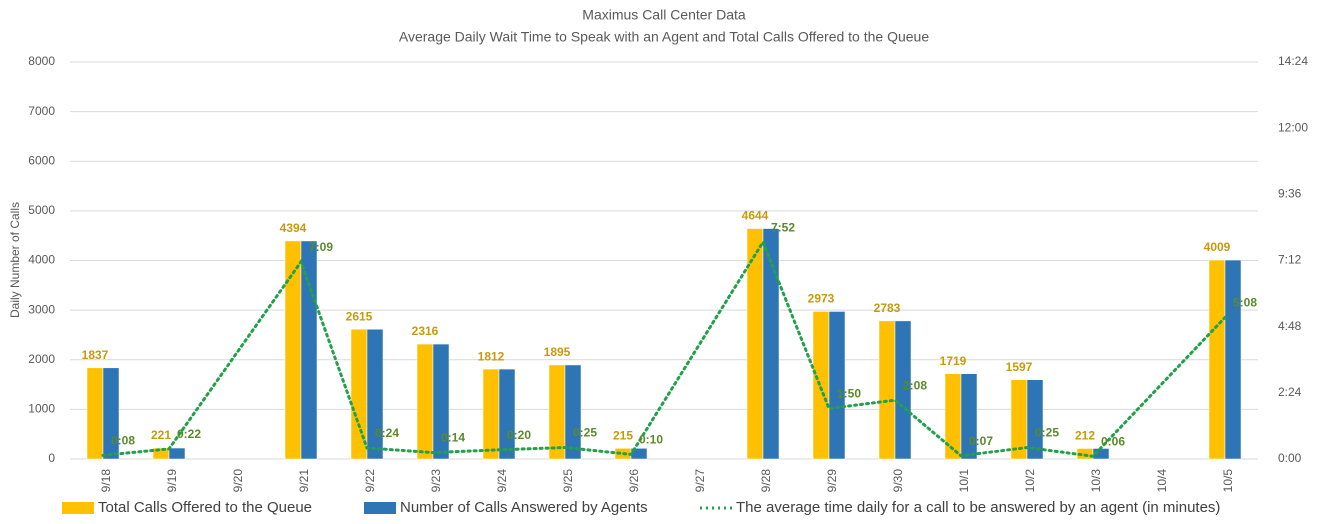  I want to click on line-value-label: 5:08, so click(1245, 303).